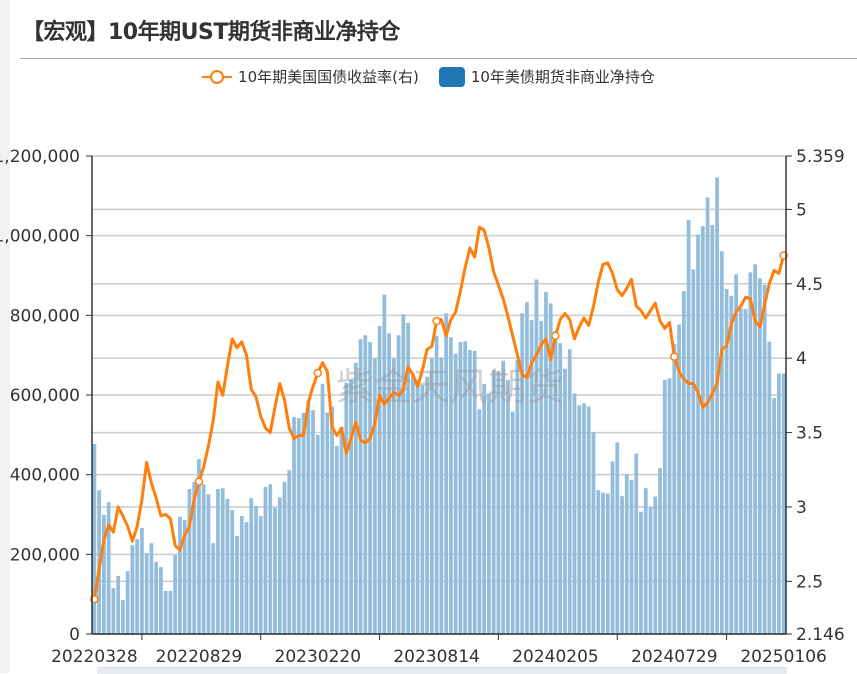 This screenshot has height=674, width=857. What do you see at coordinates (801, 210) in the screenshot?
I see `y-right-tick-label: 5` at bounding box center [801, 210].